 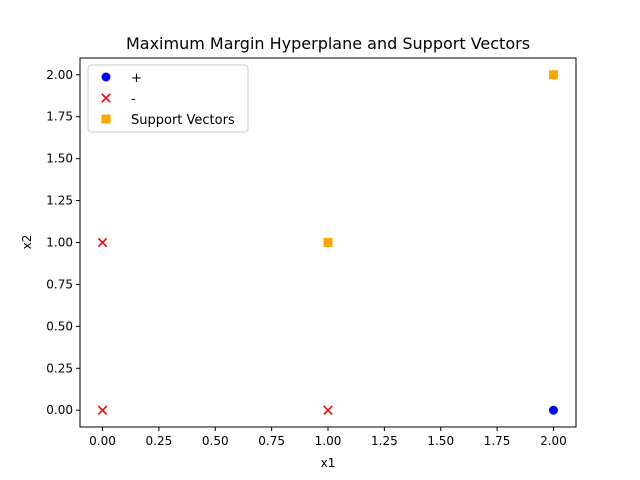 What do you see at coordinates (553, 410) in the screenshot?
I see `plus-point` at bounding box center [553, 410].